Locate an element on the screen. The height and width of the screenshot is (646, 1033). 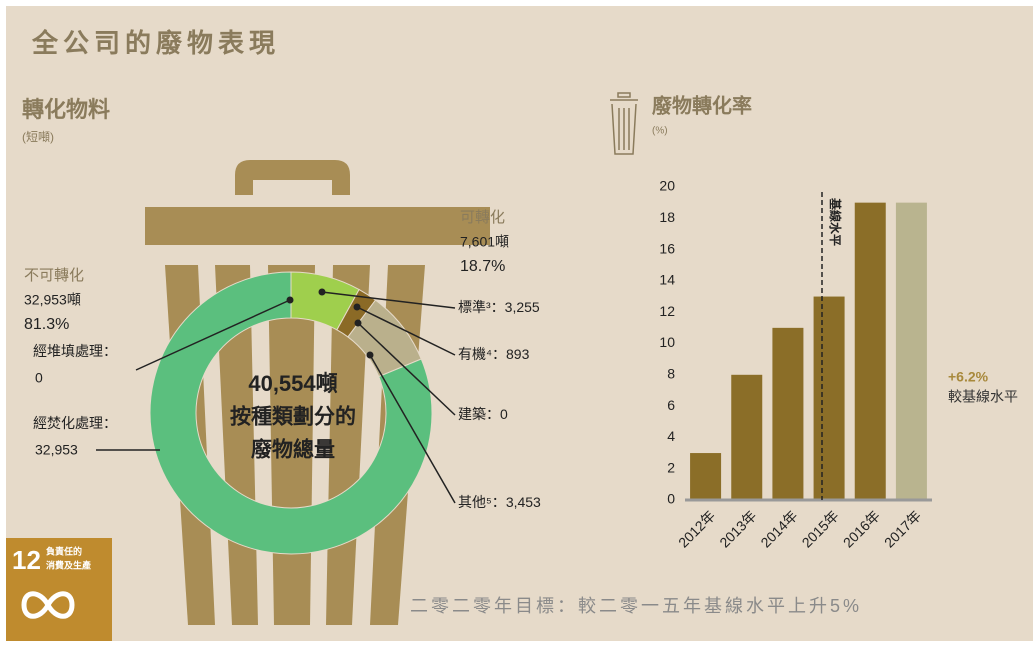
infinity-icon is located at coordinates (48, 605).